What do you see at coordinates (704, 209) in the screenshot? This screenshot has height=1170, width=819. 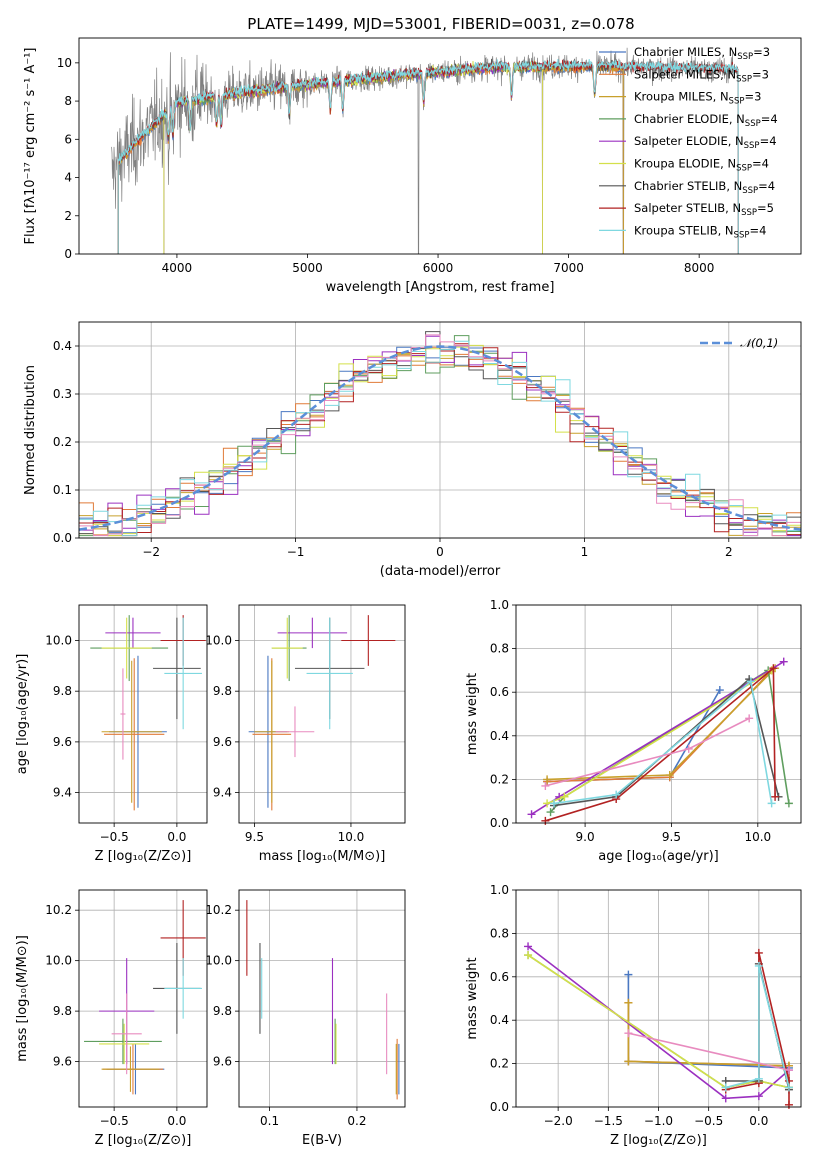 I see `legend-entry: Salpeter STELIB, NSSP=5` at bounding box center [704, 209].